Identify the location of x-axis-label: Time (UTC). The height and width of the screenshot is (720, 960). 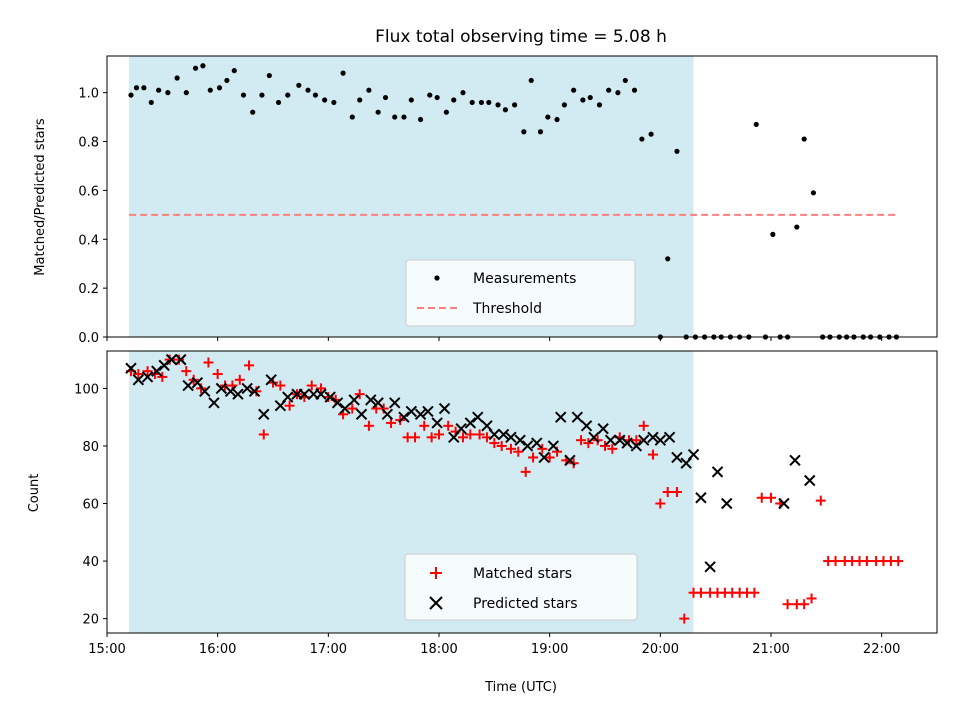
(520, 687).